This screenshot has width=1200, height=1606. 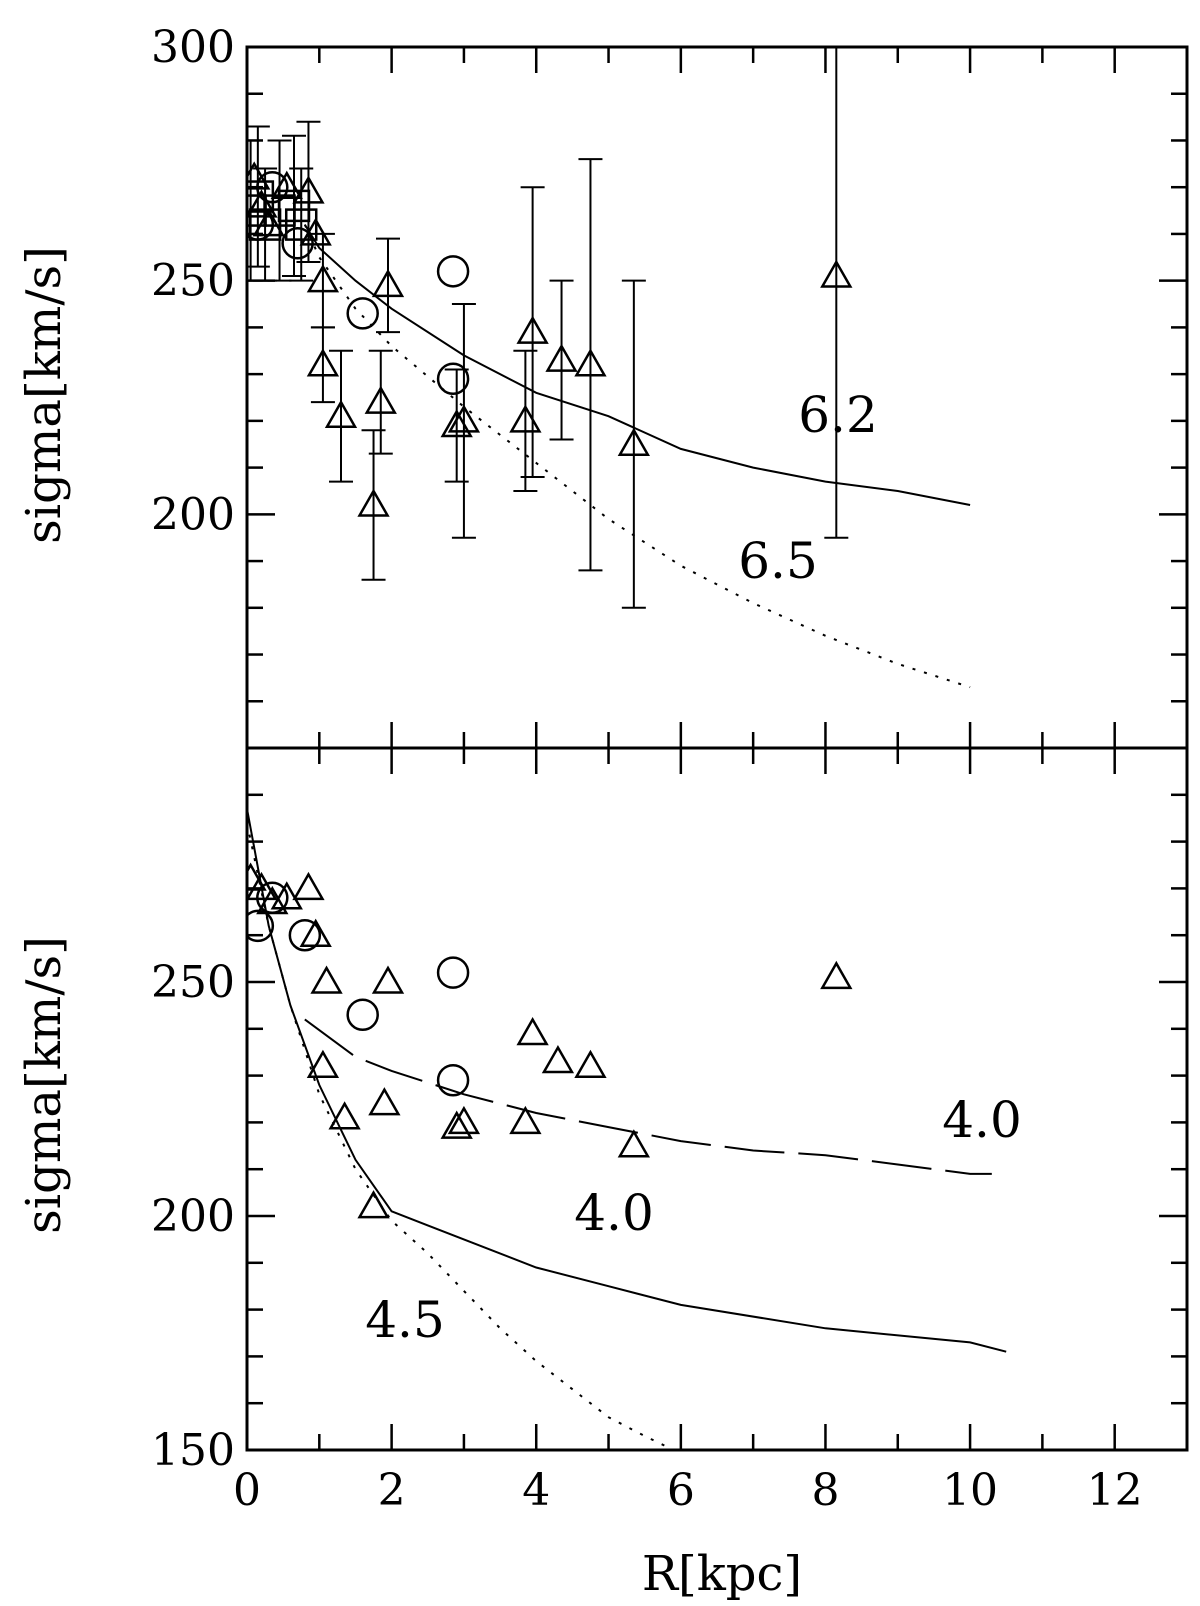 What do you see at coordinates (637, 365) in the screenshot?
I see `model-curve-solid` at bounding box center [637, 365].